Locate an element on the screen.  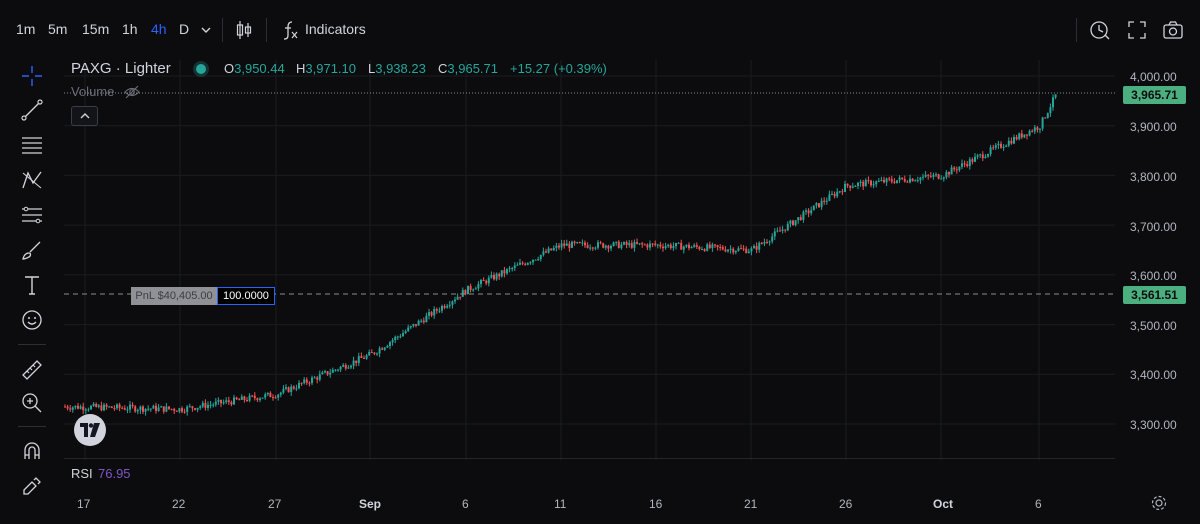
pane-divider is located at coordinates (589, 458).